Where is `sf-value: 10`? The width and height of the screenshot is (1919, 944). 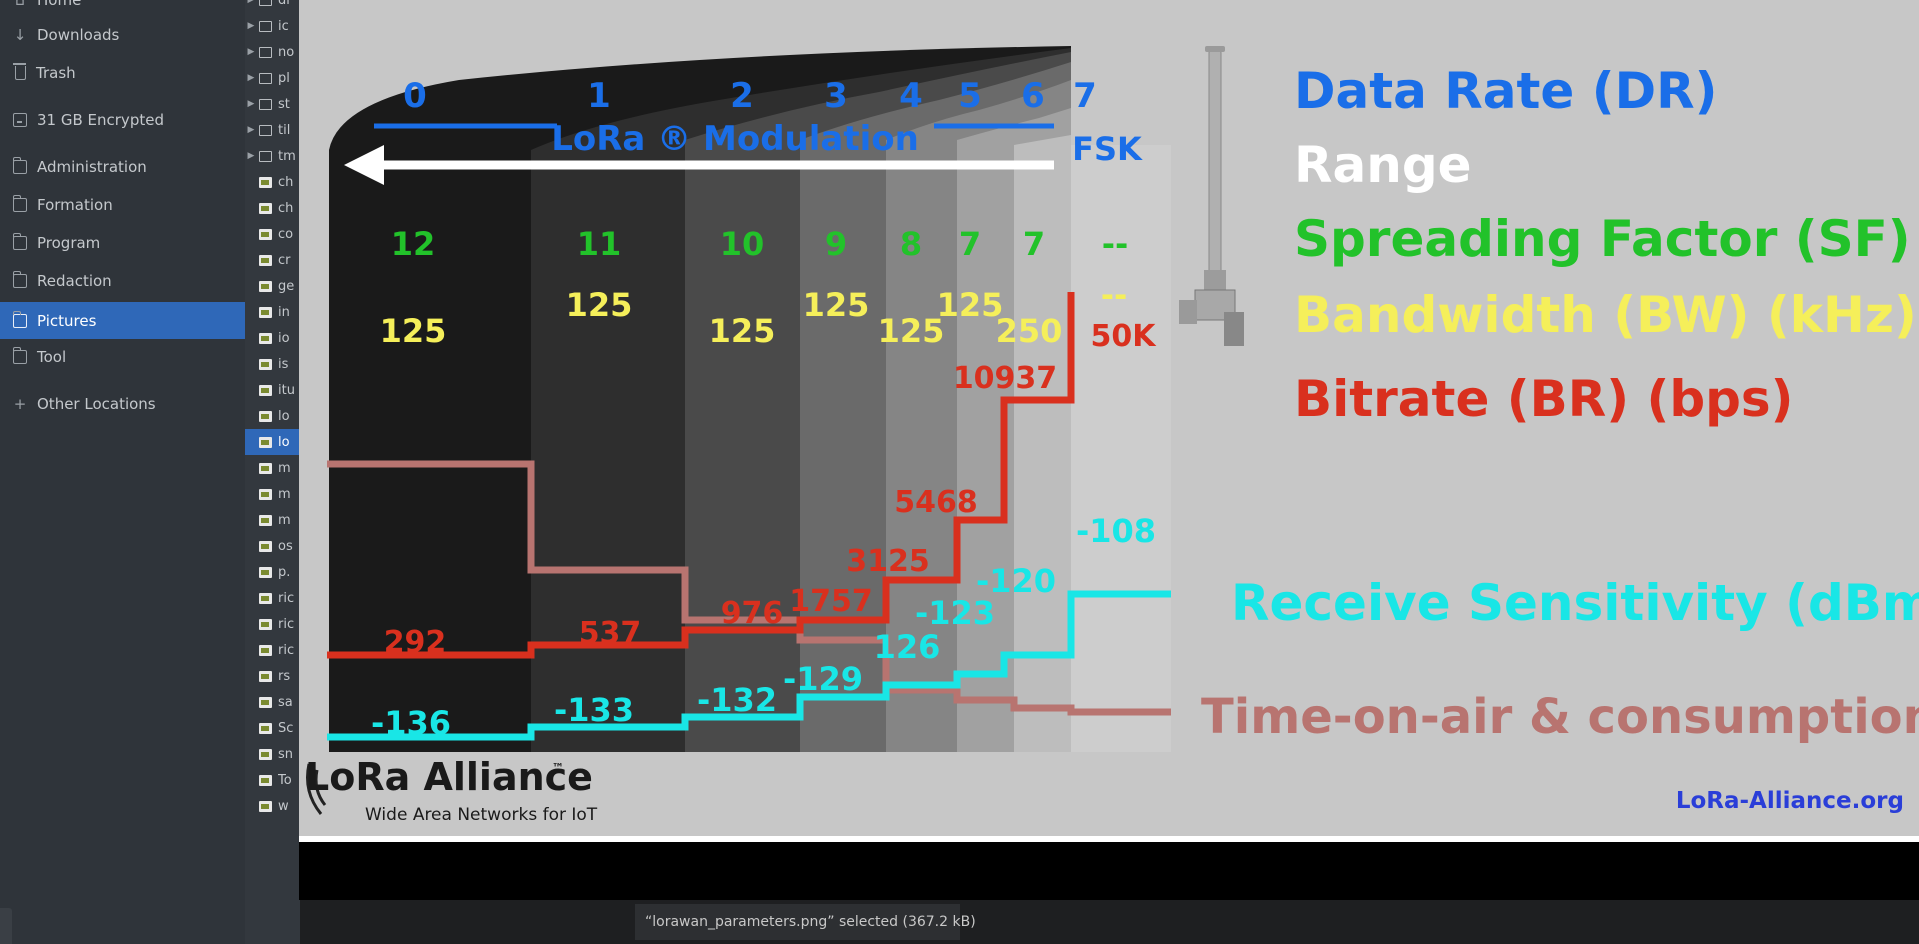
sf-value: 10 is located at coordinates (742, 244).